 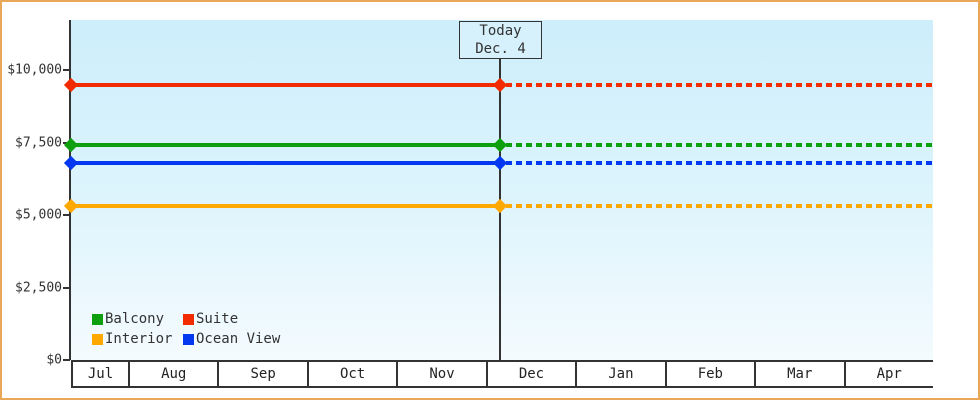 What do you see at coordinates (719, 145) in the screenshot?
I see `series-line-dotted-balcony` at bounding box center [719, 145].